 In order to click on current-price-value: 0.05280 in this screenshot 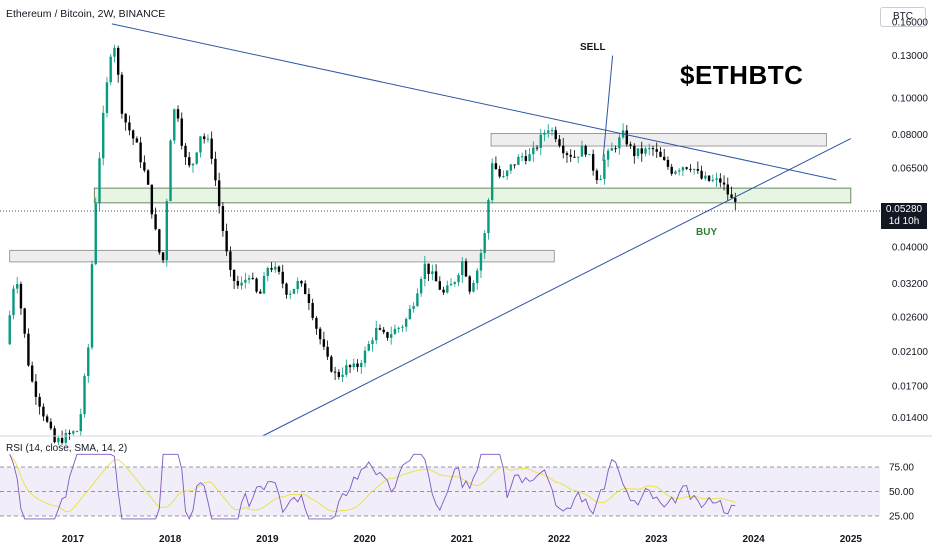, I will do `click(904, 209)`.